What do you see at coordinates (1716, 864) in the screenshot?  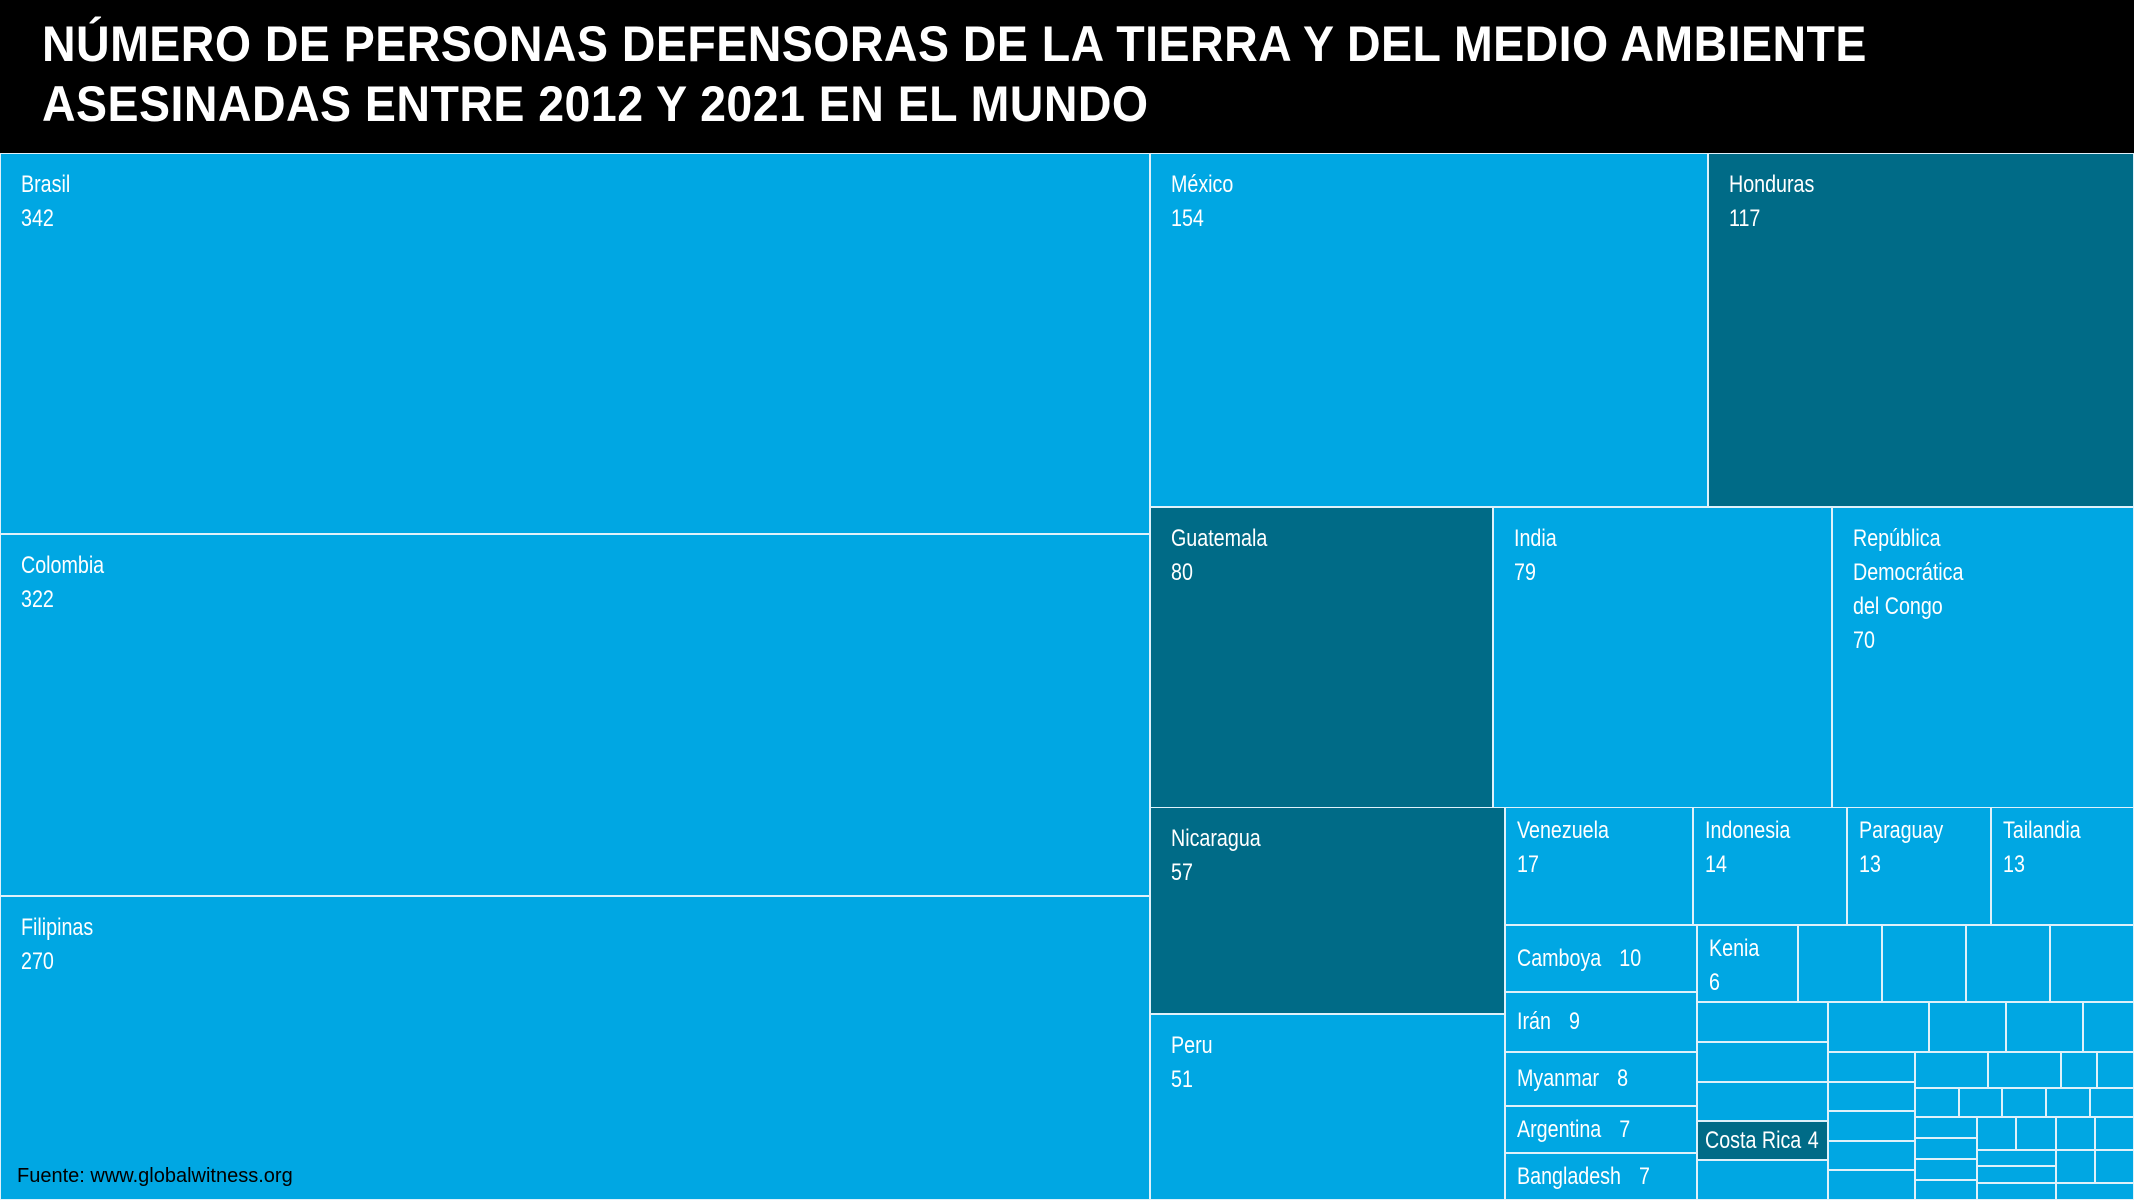 I see `cell-value: 14` at bounding box center [1716, 864].